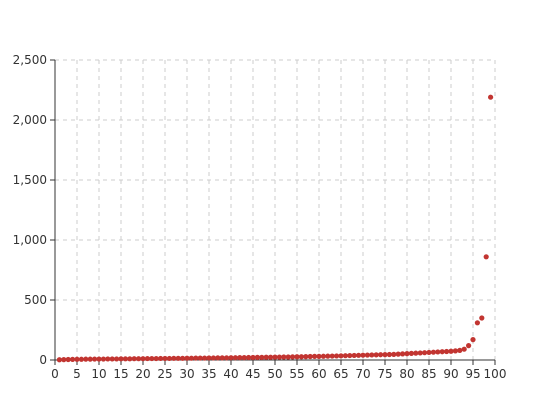 The image size is (550, 420). I want to click on y-tick-label: 1,000, so click(30, 240).